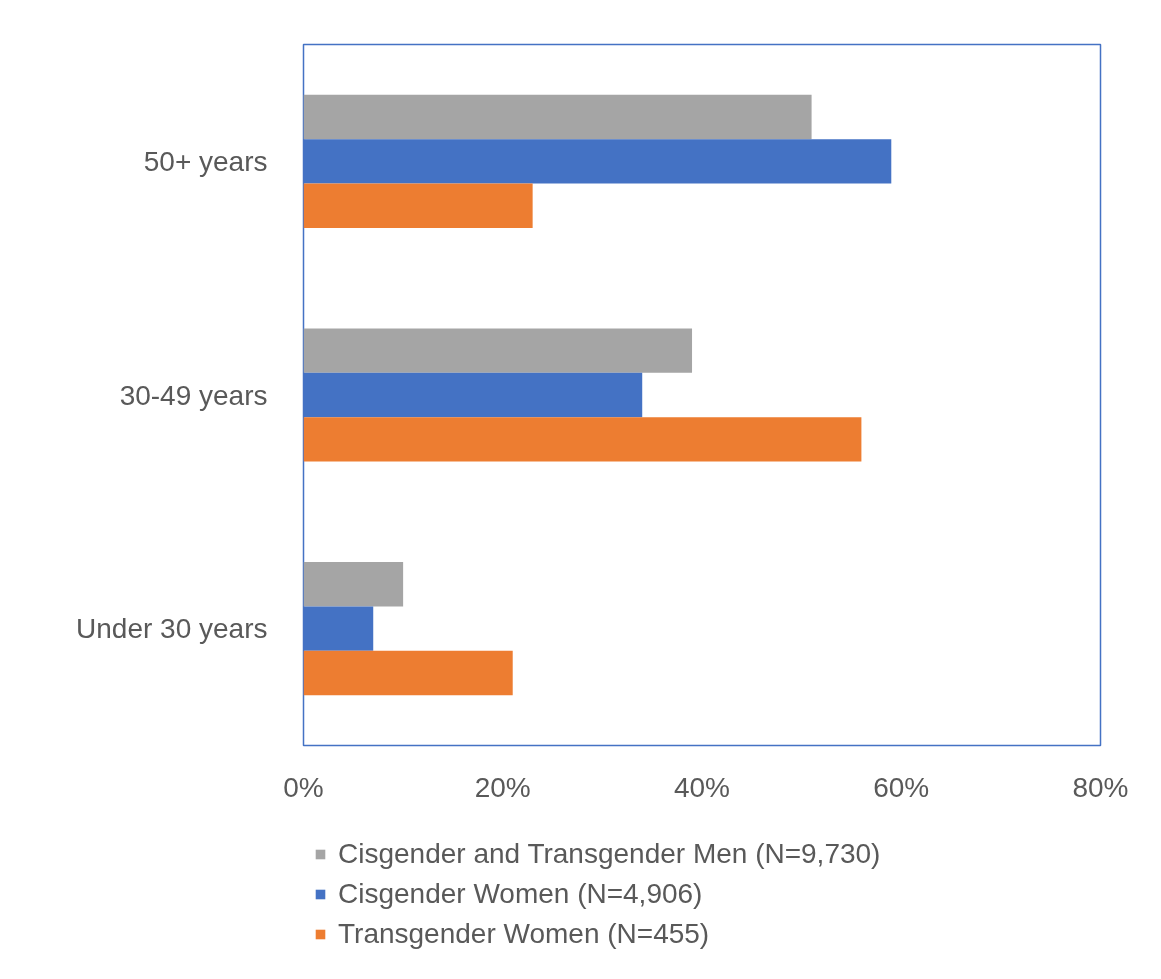 This screenshot has width=1161, height=979. Describe the element at coordinates (205, 161) in the screenshot. I see `y-tick-label: 50+ years` at that location.